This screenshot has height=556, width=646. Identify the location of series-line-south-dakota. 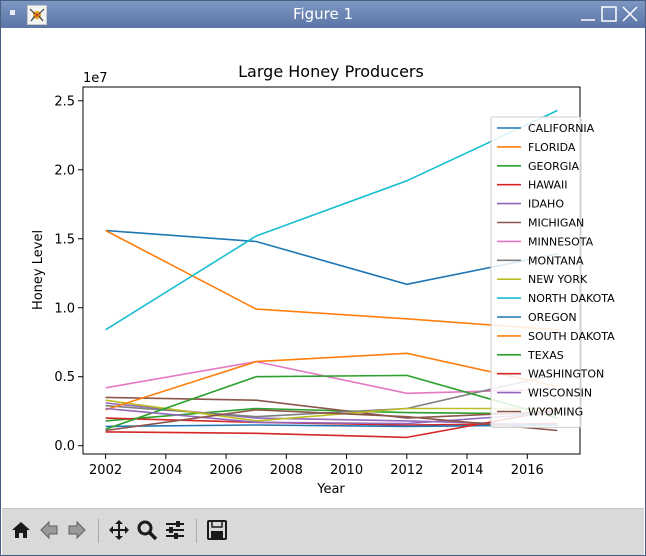
(331, 381).